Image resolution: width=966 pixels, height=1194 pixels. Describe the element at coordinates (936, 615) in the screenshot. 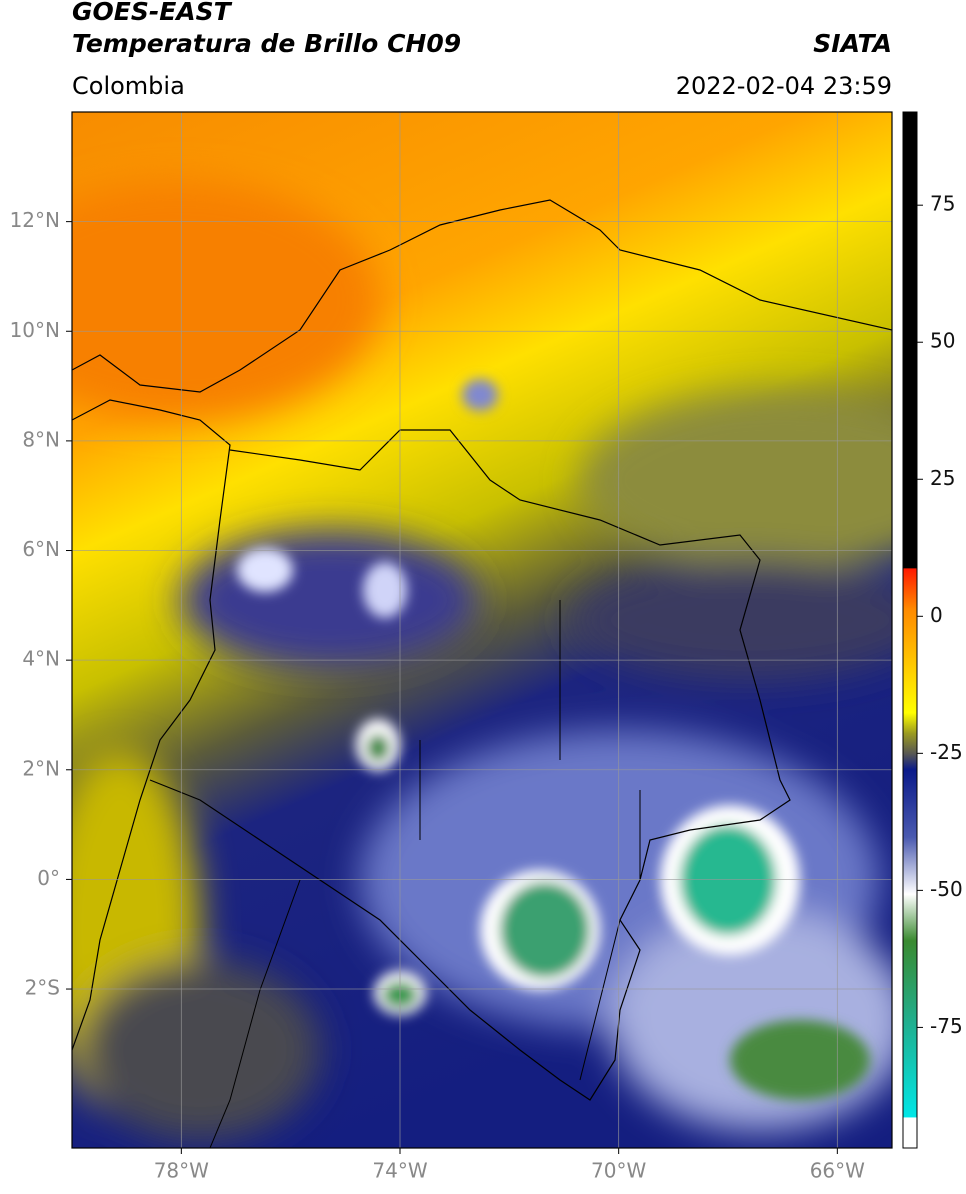

I see `colorbar-tick-label: 0` at that location.